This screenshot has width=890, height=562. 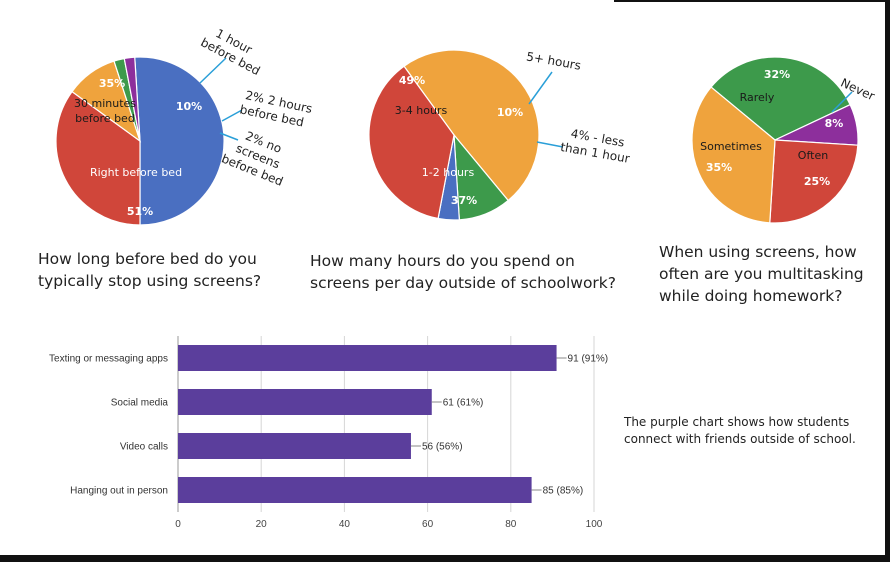 I want to click on bar-category-label-1: Social media, so click(x=140, y=403).